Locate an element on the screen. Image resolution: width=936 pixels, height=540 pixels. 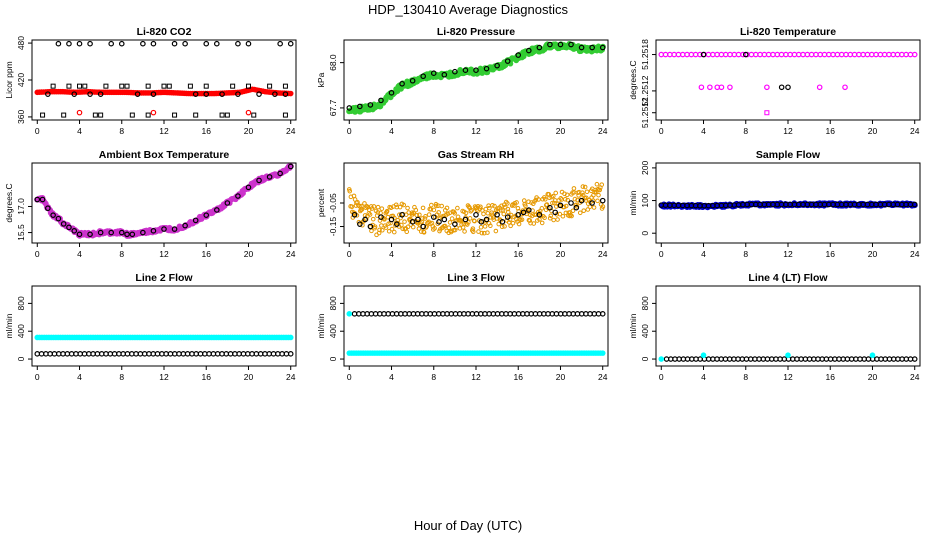
temp_low_magenta-point is located at coordinates (721, 87).